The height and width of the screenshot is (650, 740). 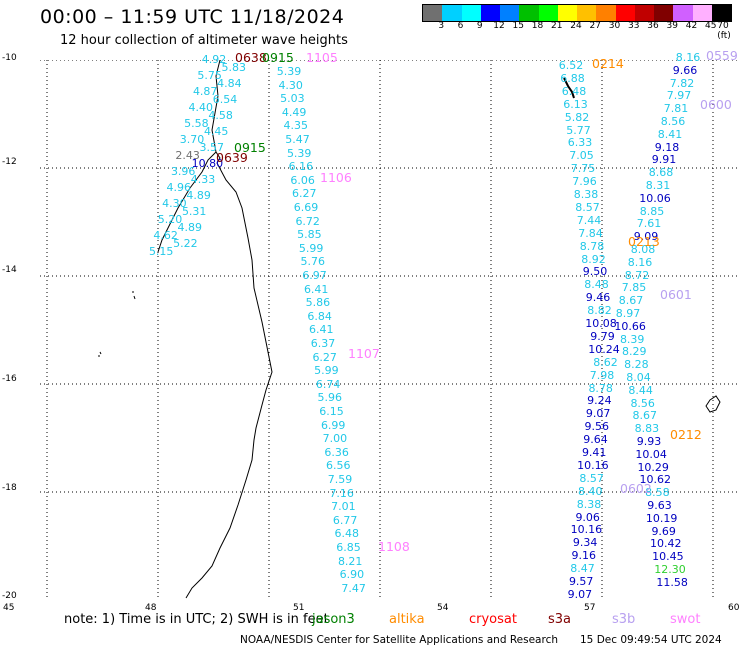 What do you see at coordinates (214, 59) in the screenshot?
I see `wave-height-value: 4.92` at bounding box center [214, 59].